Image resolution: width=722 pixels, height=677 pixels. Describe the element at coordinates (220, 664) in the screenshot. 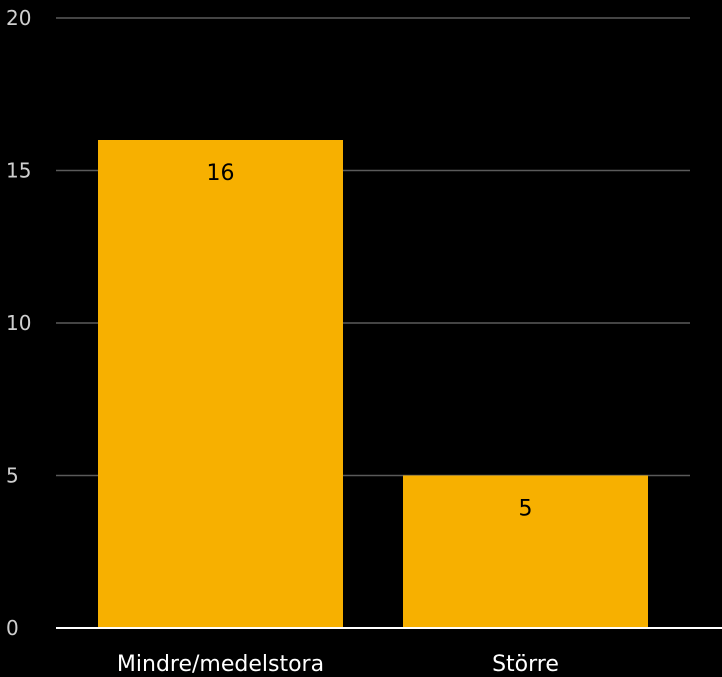

I see `x-tick-label: Mindre/medelstora` at that location.